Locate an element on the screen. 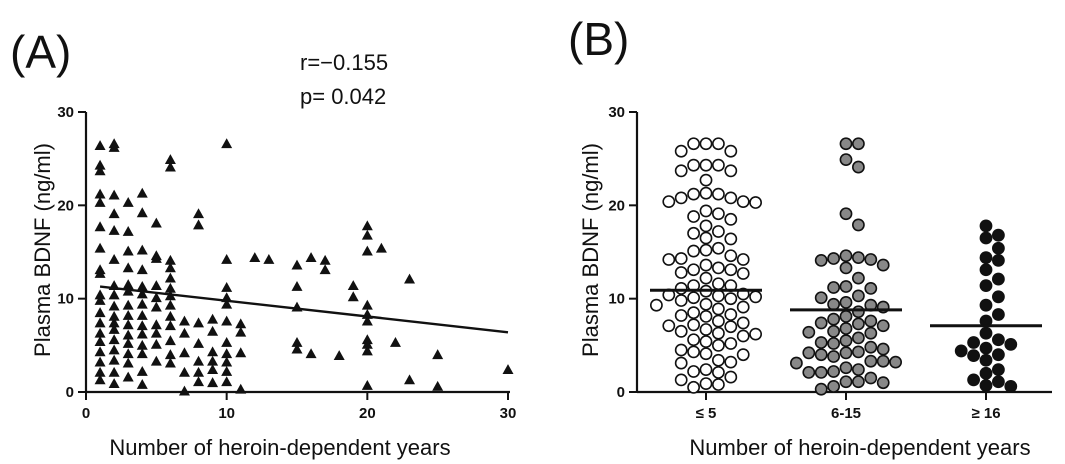 The width and height of the screenshot is (1065, 464). panel-b-means is located at coordinates (846, 308).